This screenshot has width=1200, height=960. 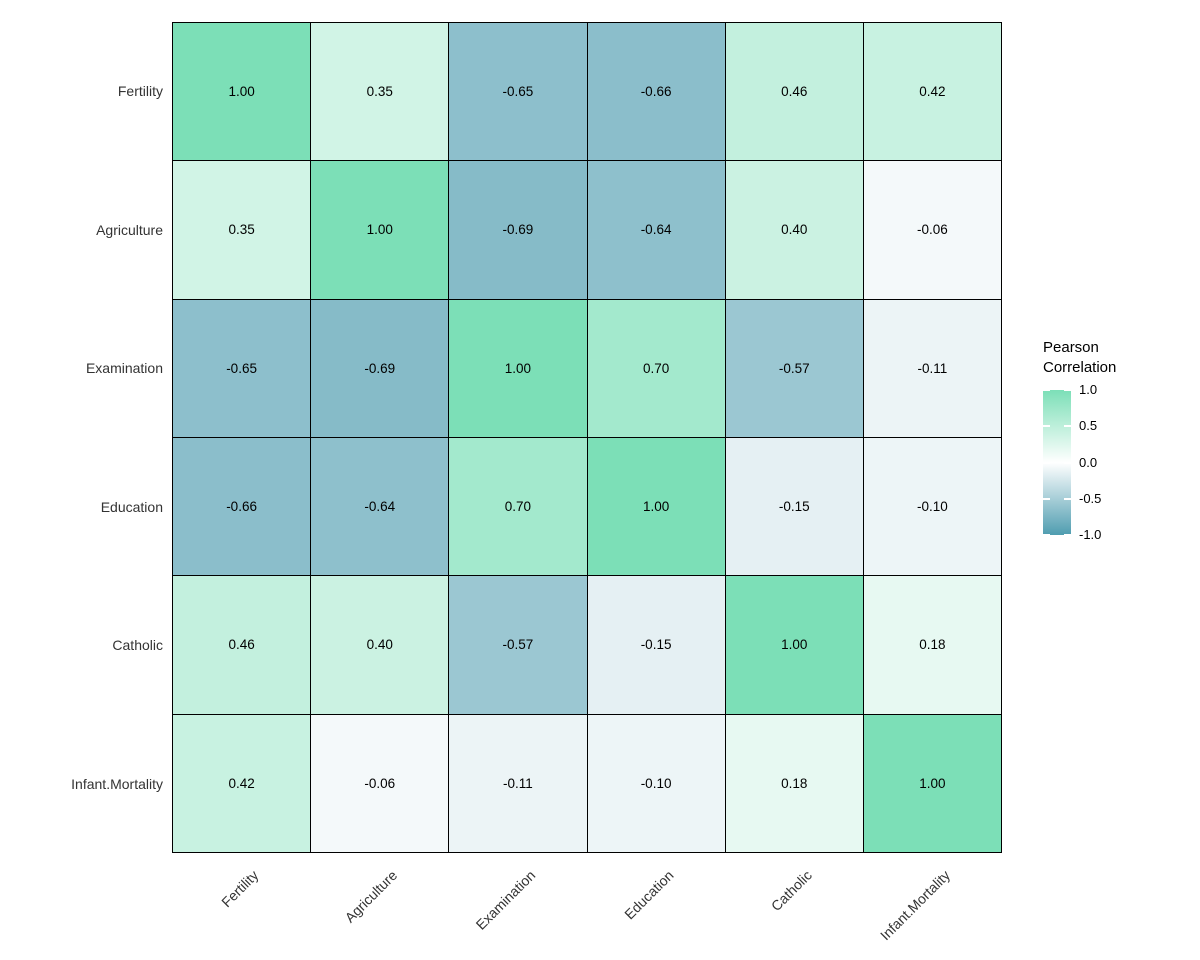 What do you see at coordinates (932, 92) in the screenshot?
I see `heatmap-cell-Fertility-Infant.Mortality: 0.42` at bounding box center [932, 92].